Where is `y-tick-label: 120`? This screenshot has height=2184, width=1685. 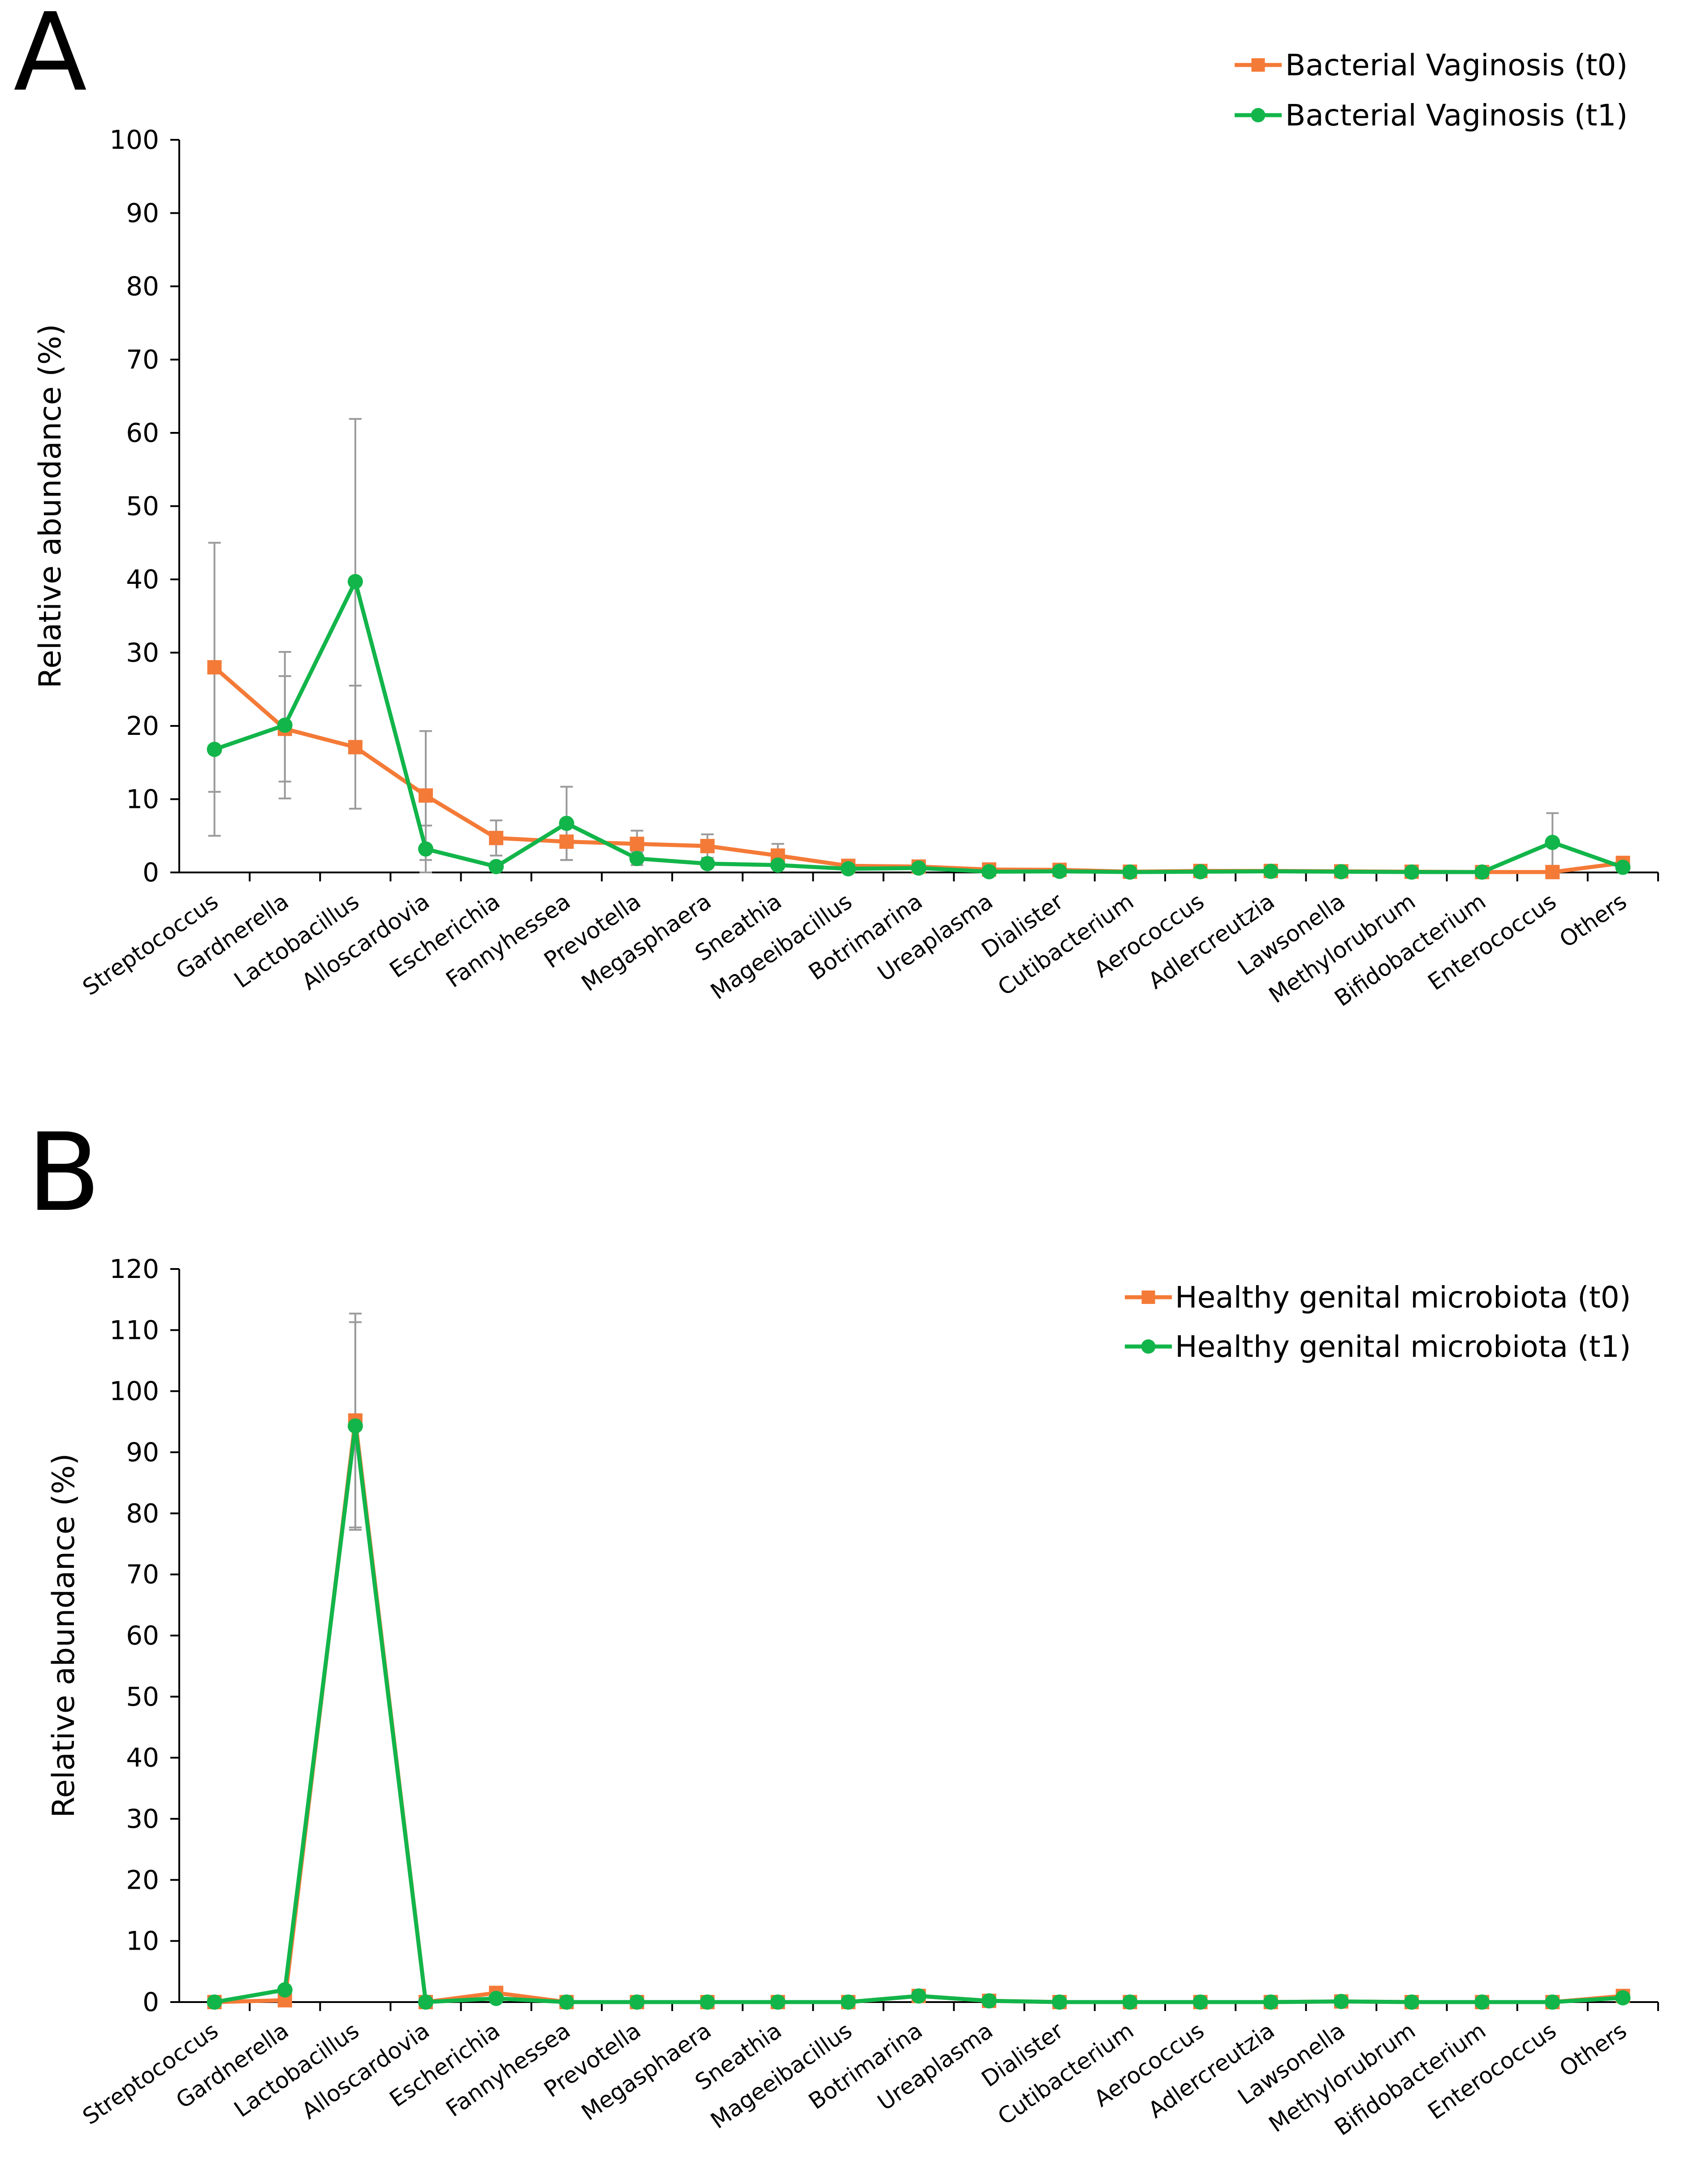
y-tick-label: 120 is located at coordinates (134, 1269).